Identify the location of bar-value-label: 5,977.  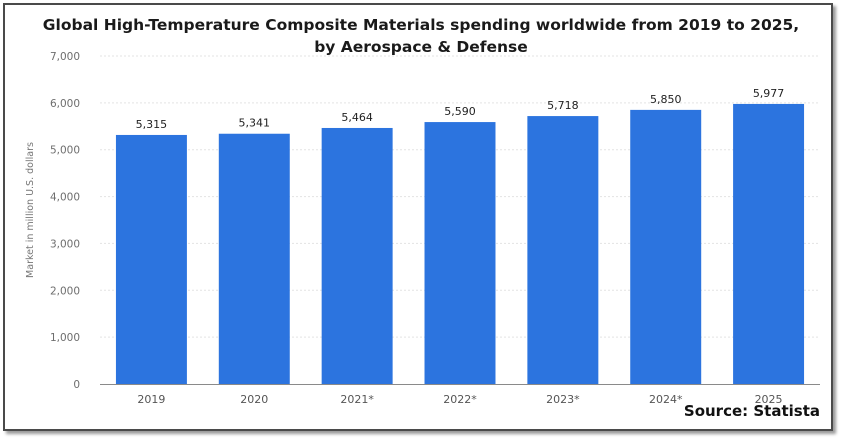
(769, 93).